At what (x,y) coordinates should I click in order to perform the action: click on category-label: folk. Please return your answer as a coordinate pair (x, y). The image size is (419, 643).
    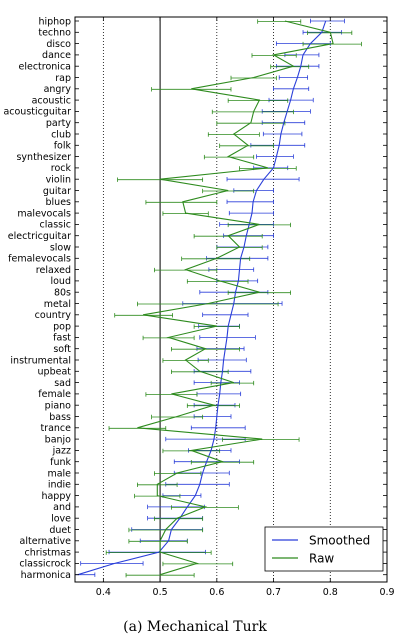
    Looking at the image, I should click on (63, 146).